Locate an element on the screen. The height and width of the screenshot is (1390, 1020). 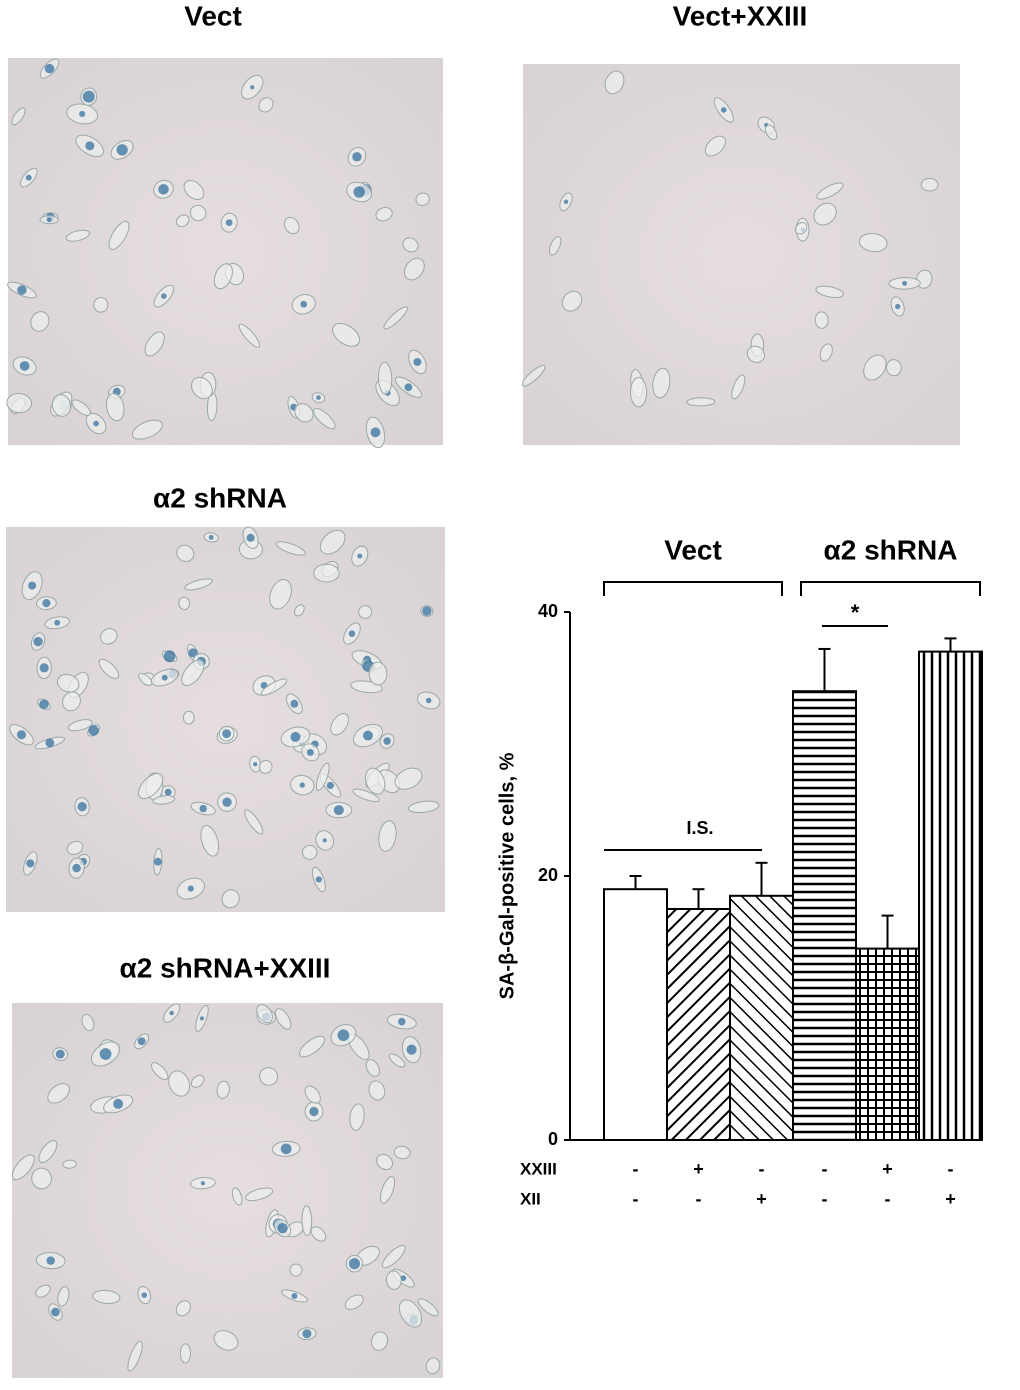
y-tick-label: 0 is located at coordinates (553, 1139).